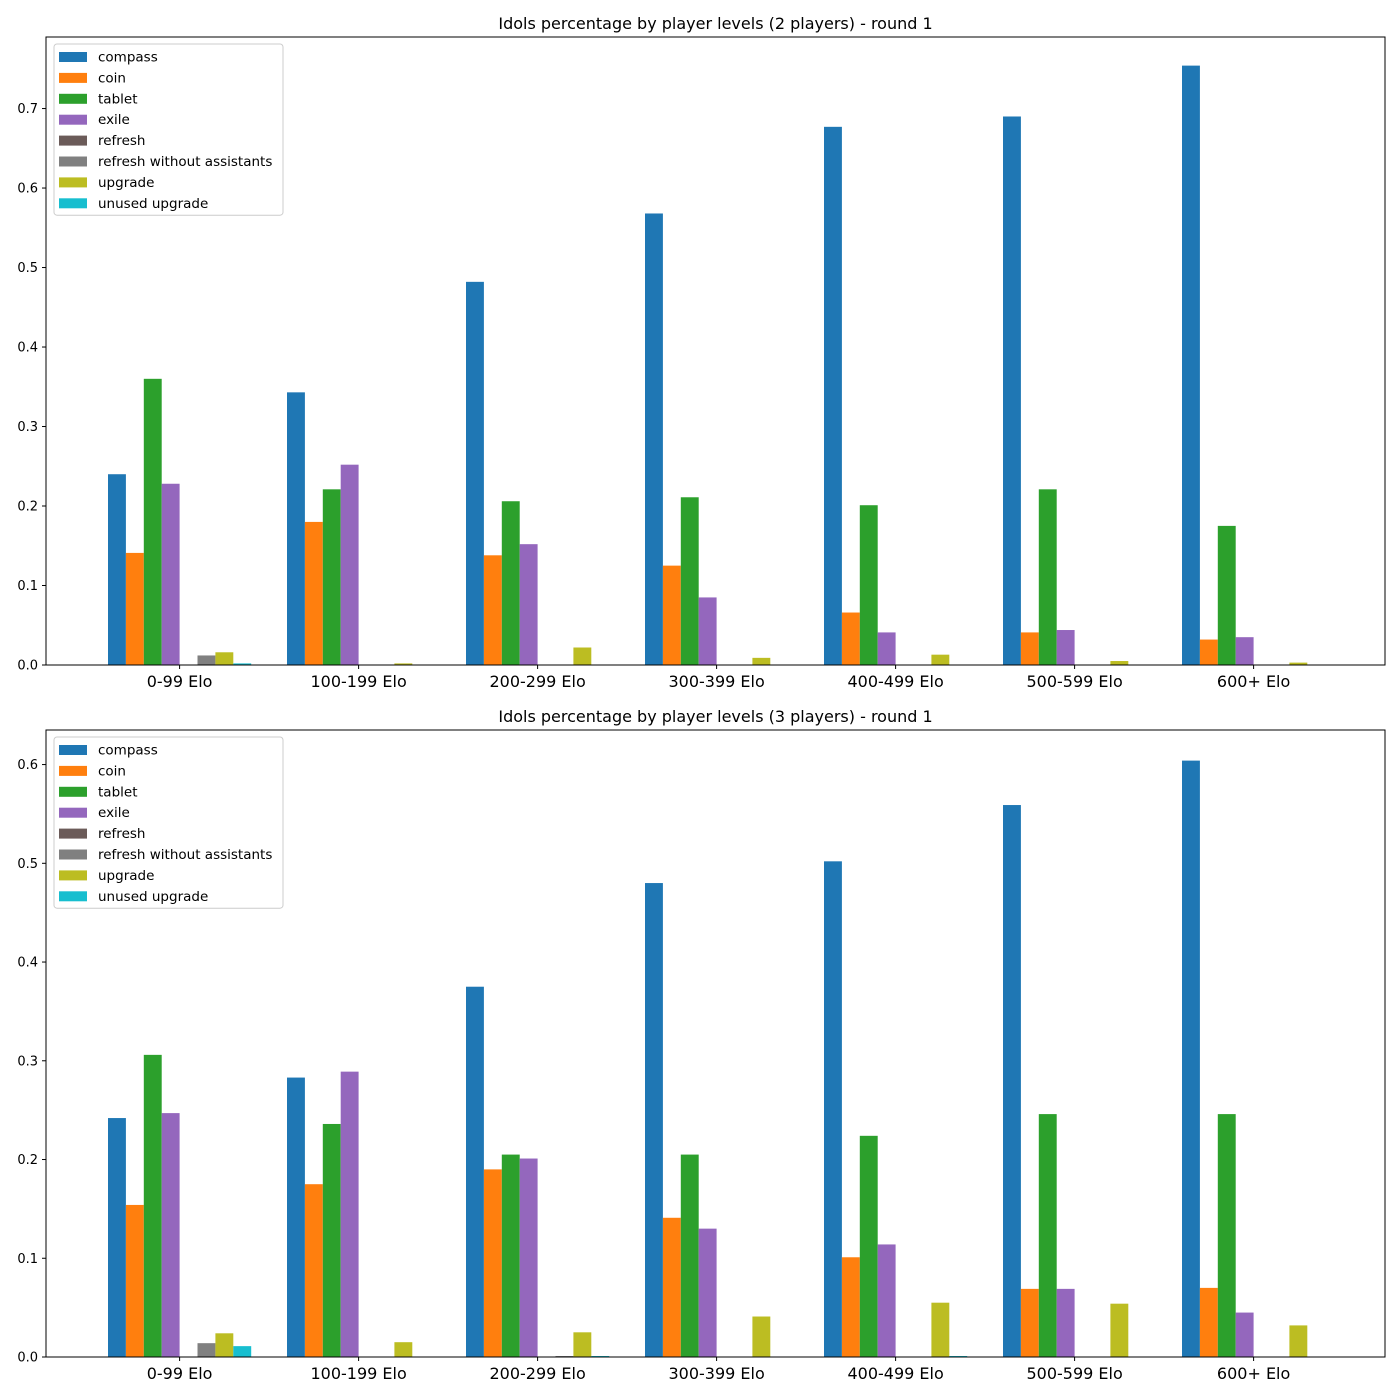 This screenshot has height=1400, width=1400. I want to click on legend-label-coin: coin, so click(112, 771).